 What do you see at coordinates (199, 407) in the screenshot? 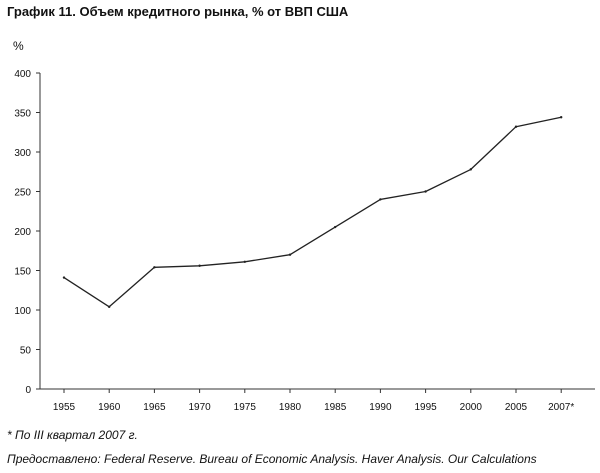
I see `x-tick-label: 1970` at bounding box center [199, 407].